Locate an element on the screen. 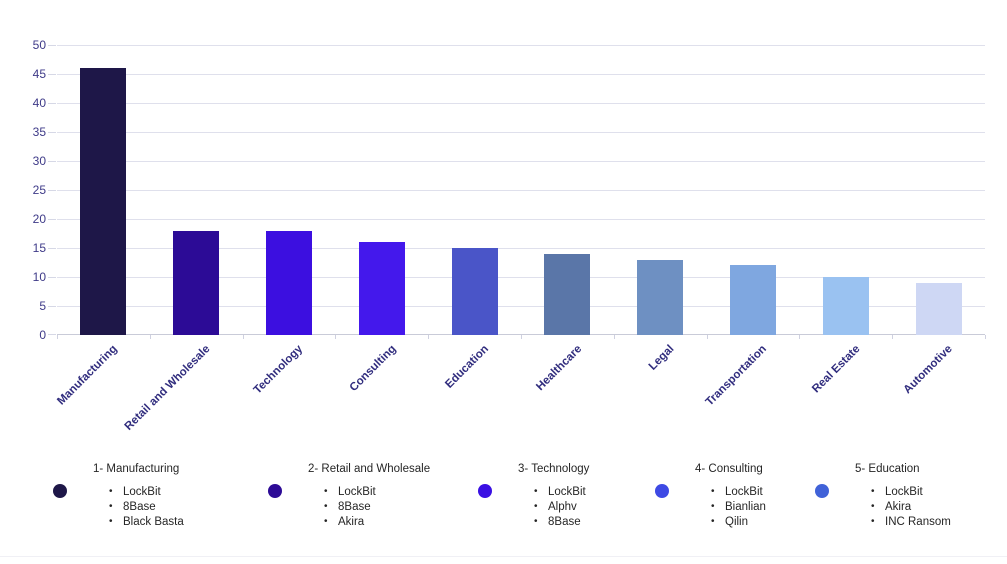 This screenshot has height=564, width=1007. legend-group-body: 3- Technology • LockBit • Alphv • 8Base is located at coordinates (553, 496).